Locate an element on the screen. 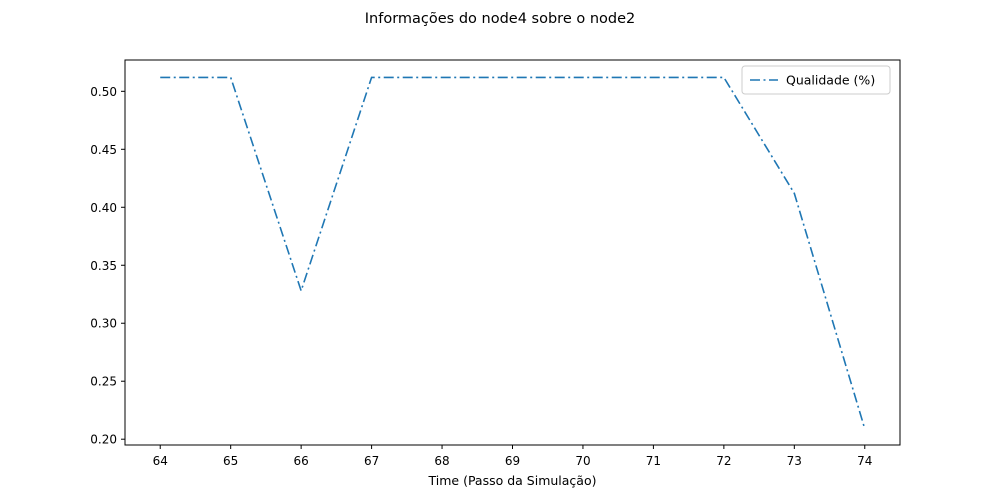 Image resolution: width=1000 pixels, height=500 pixels. x-tick-label-72: 72 is located at coordinates (723, 461).